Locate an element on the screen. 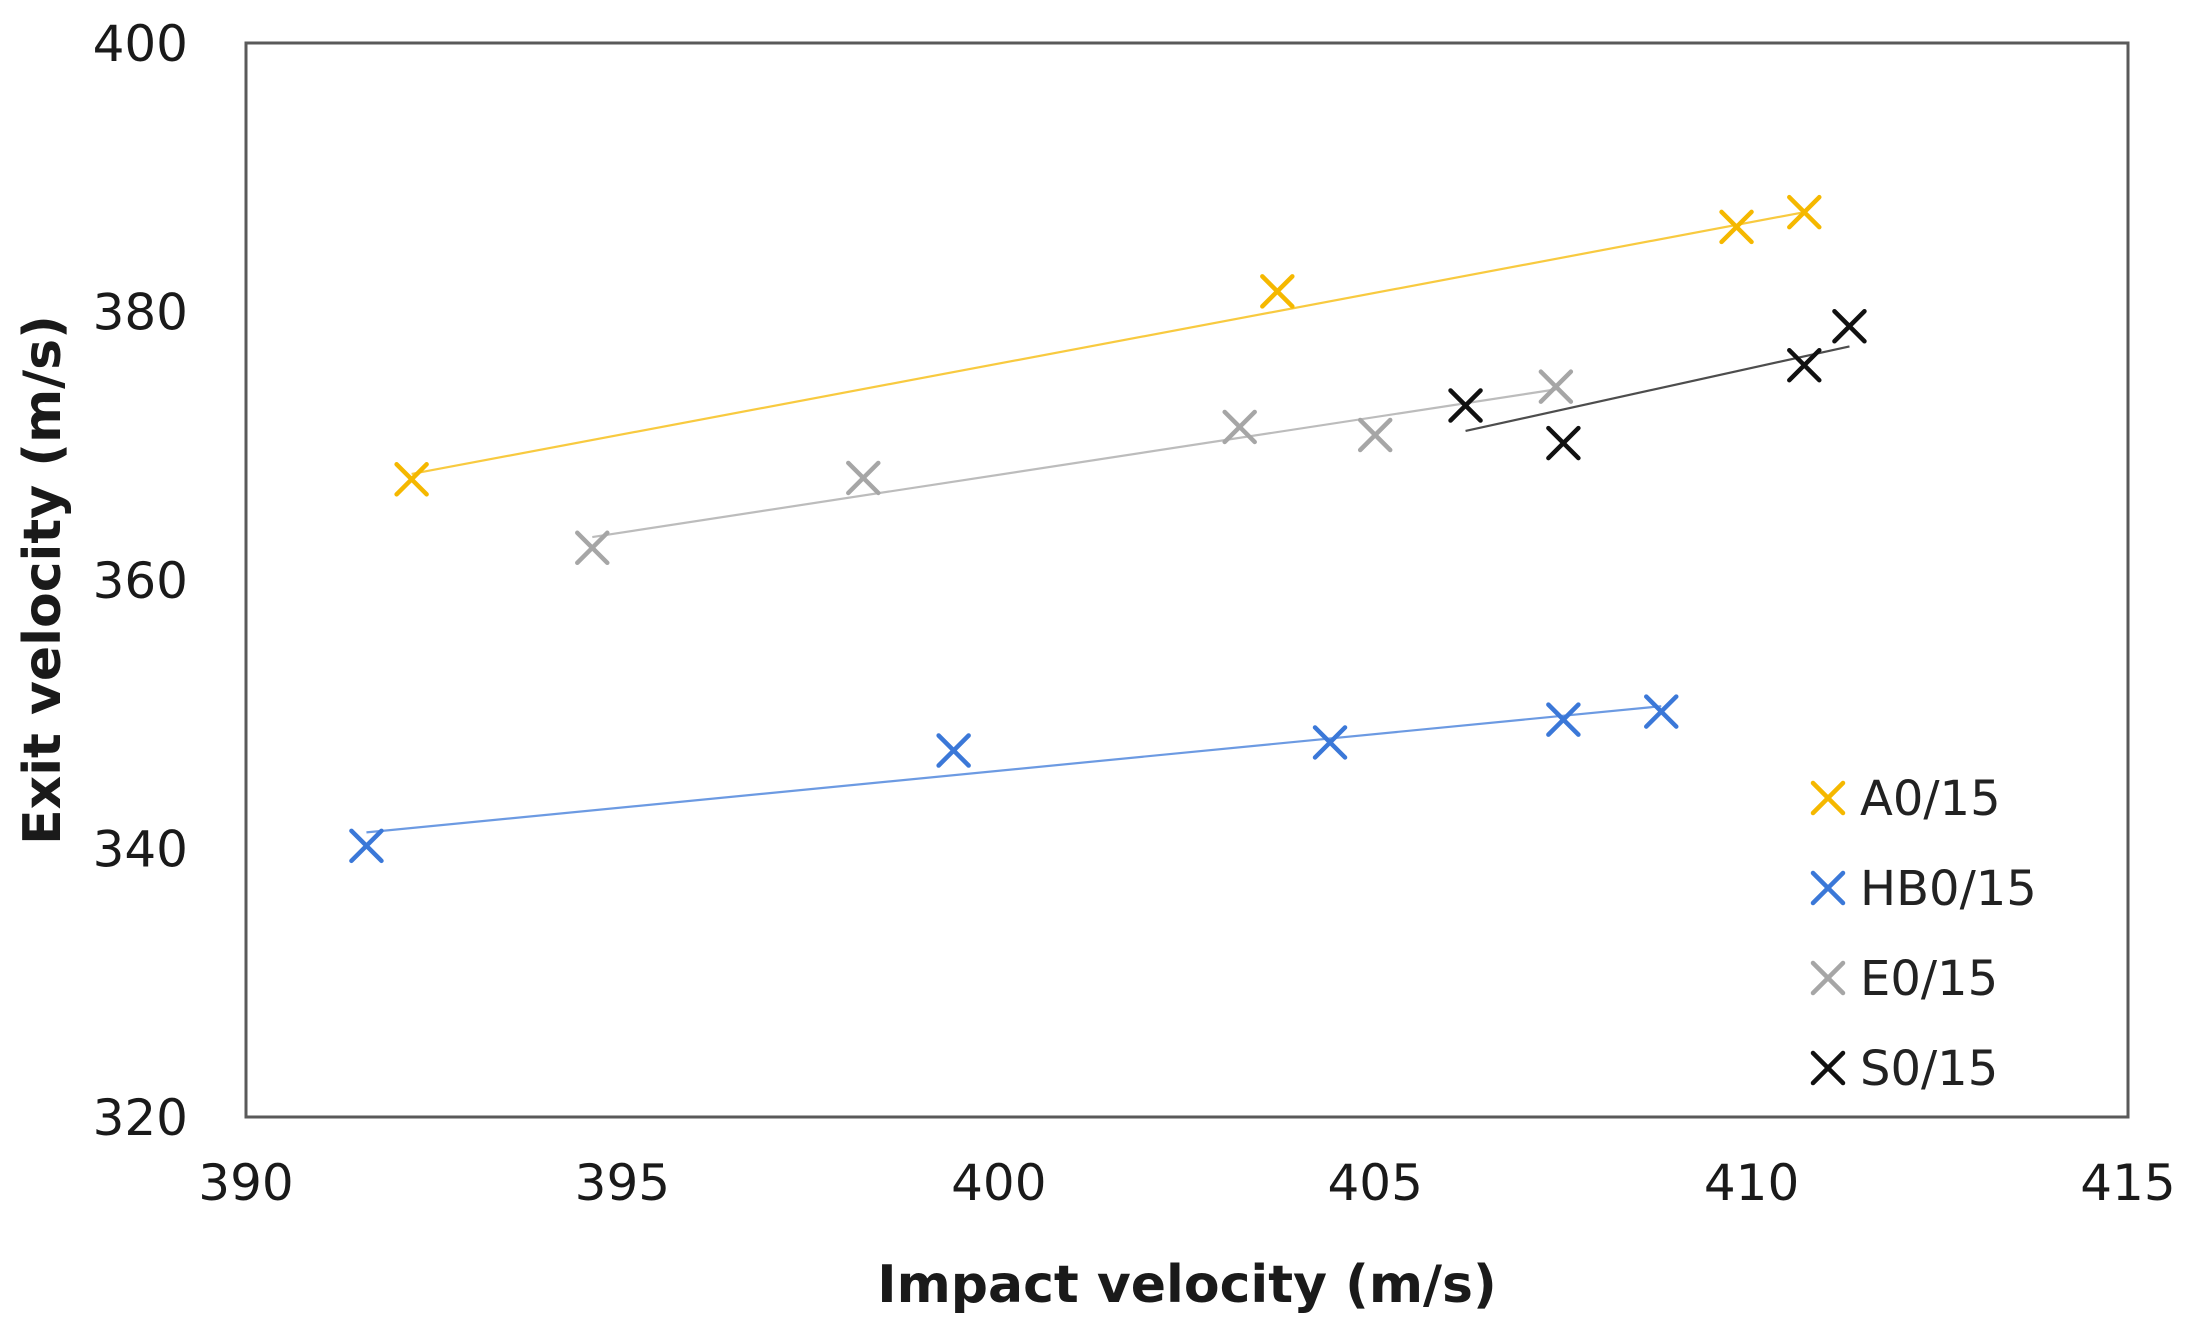 This screenshot has width=2190, height=1342. x-tick-label: 415 is located at coordinates (2127, 1183).